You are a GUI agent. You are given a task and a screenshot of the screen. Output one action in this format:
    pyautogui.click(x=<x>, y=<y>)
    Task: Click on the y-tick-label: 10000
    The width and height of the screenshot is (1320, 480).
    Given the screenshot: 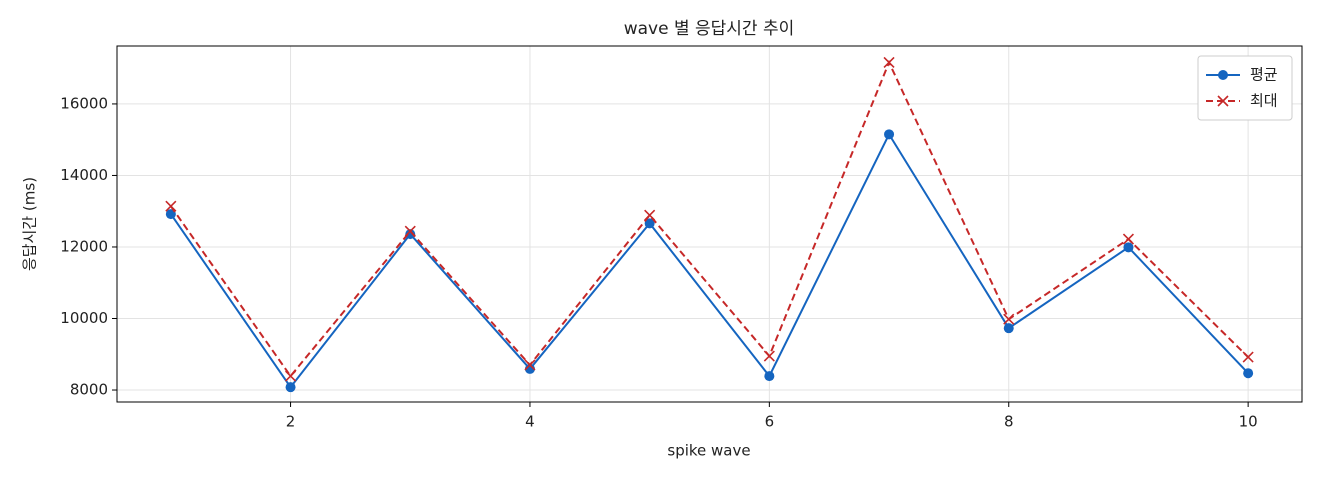 What is the action you would take?
    pyautogui.click(x=84, y=318)
    